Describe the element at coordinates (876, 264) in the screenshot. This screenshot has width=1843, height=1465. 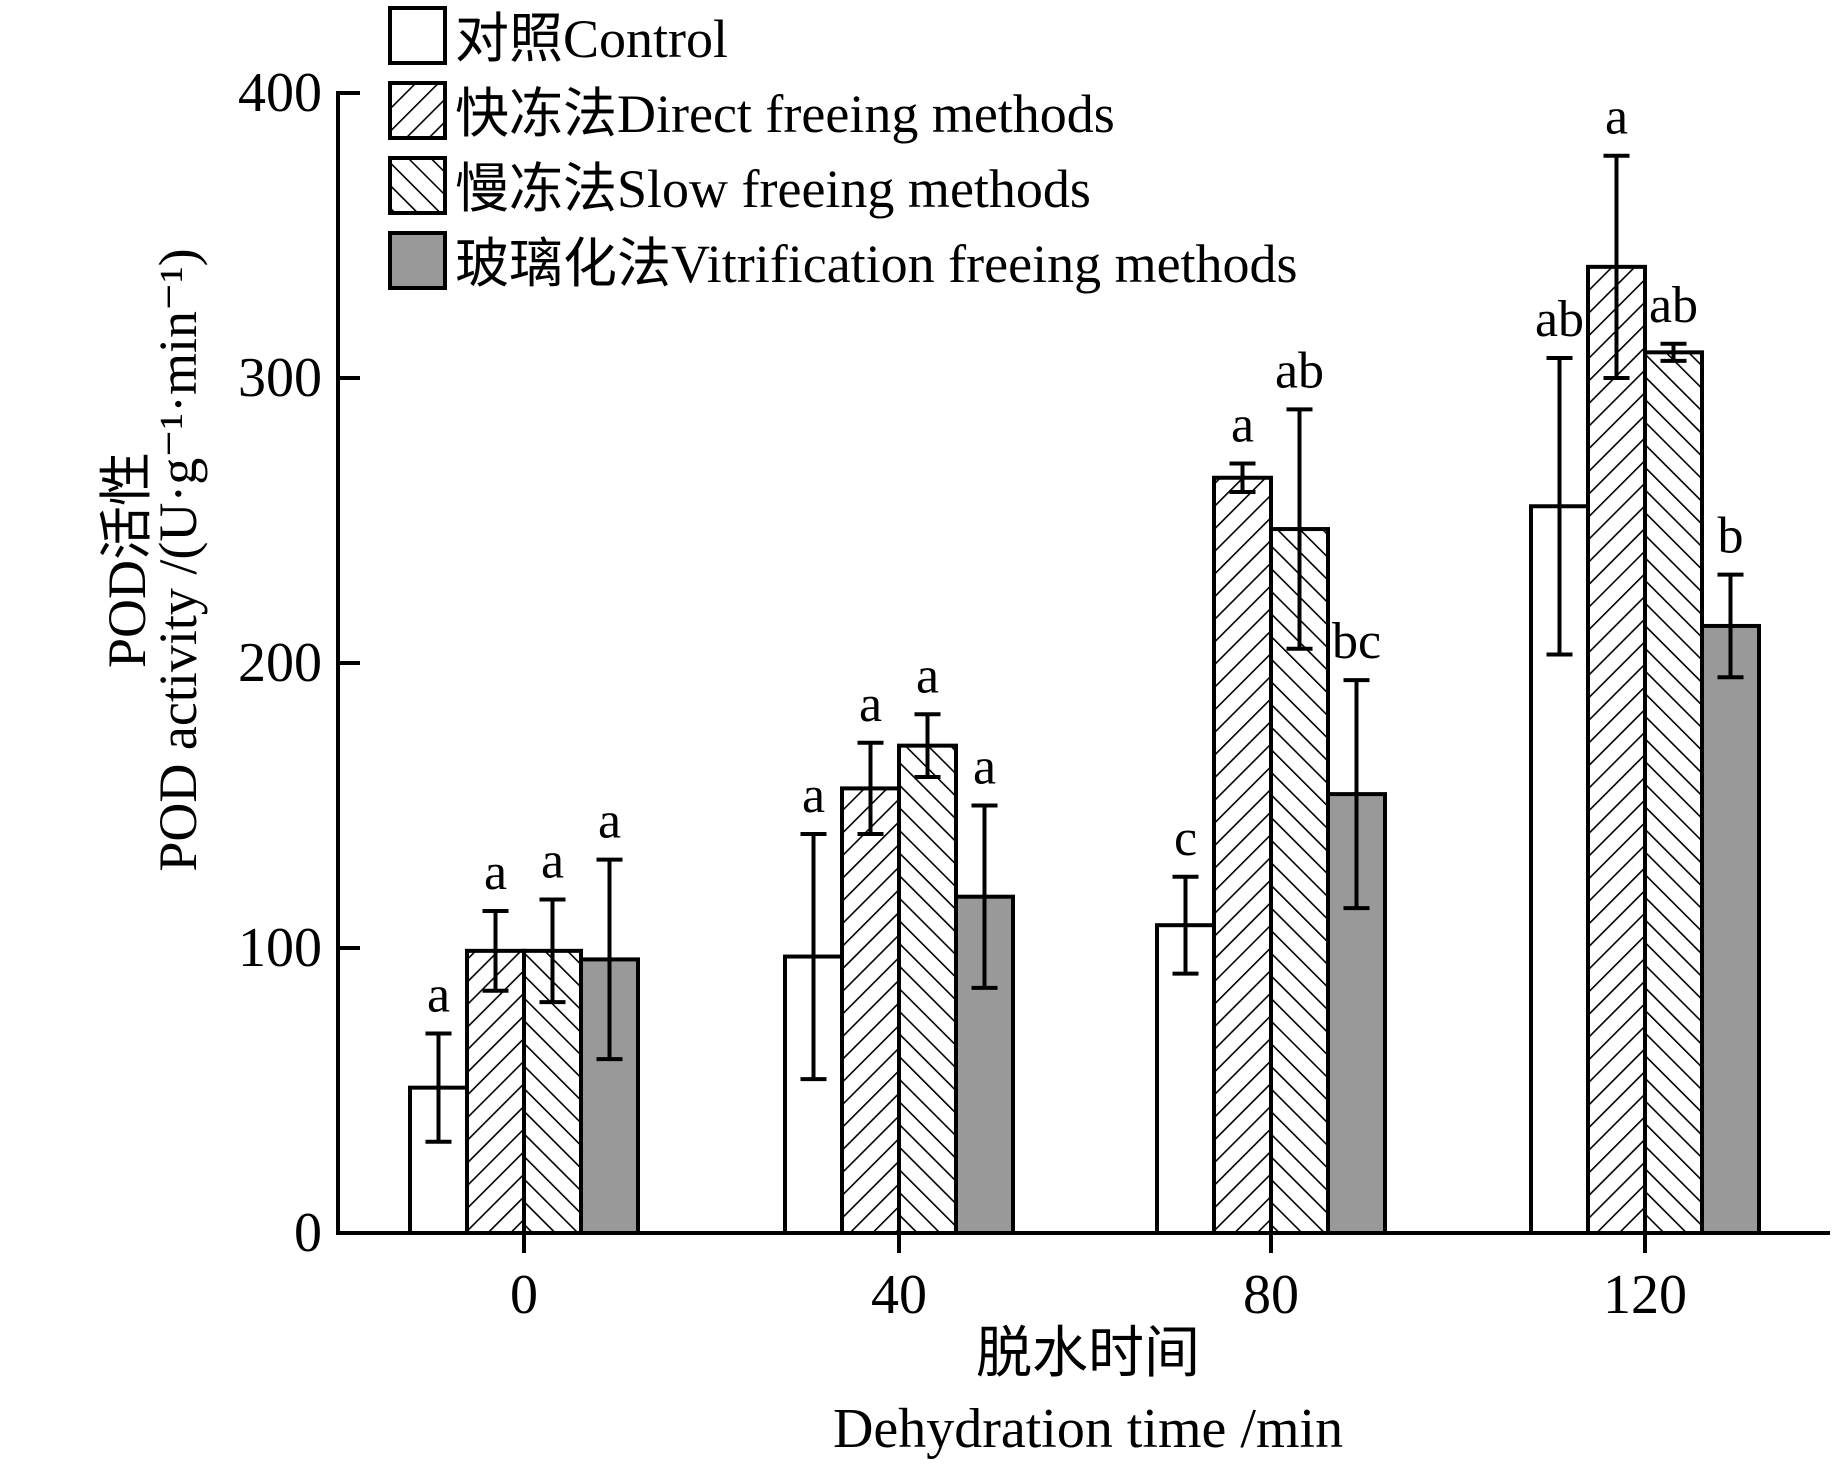
I see `legend-label-3: 玻璃化法Vitrification freeing methods` at that location.